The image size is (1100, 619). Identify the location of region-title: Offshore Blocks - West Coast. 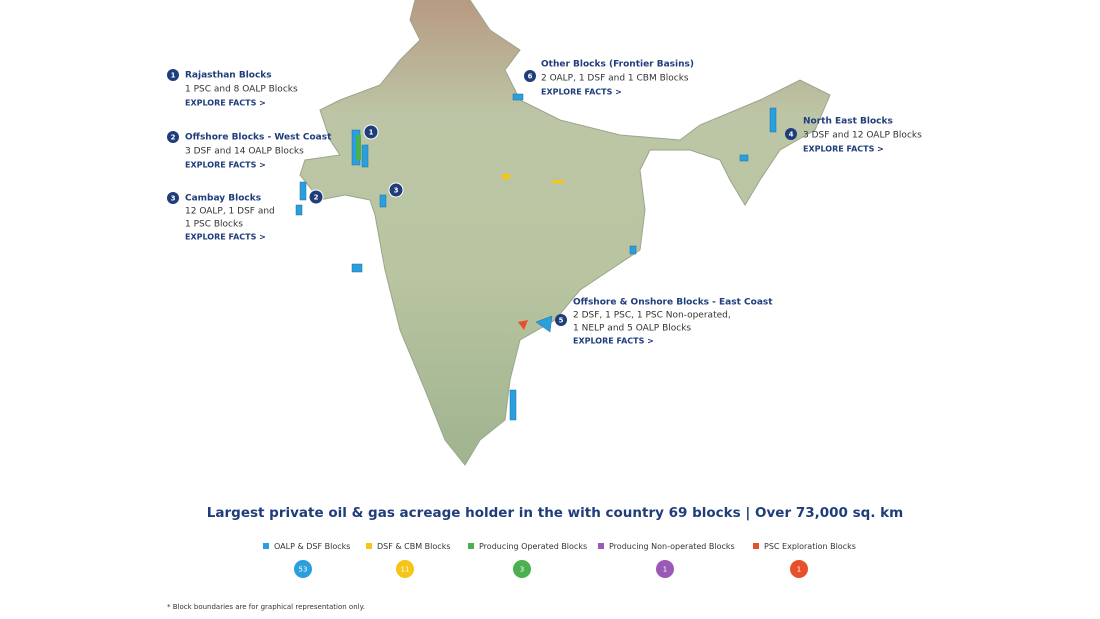
(258, 138).